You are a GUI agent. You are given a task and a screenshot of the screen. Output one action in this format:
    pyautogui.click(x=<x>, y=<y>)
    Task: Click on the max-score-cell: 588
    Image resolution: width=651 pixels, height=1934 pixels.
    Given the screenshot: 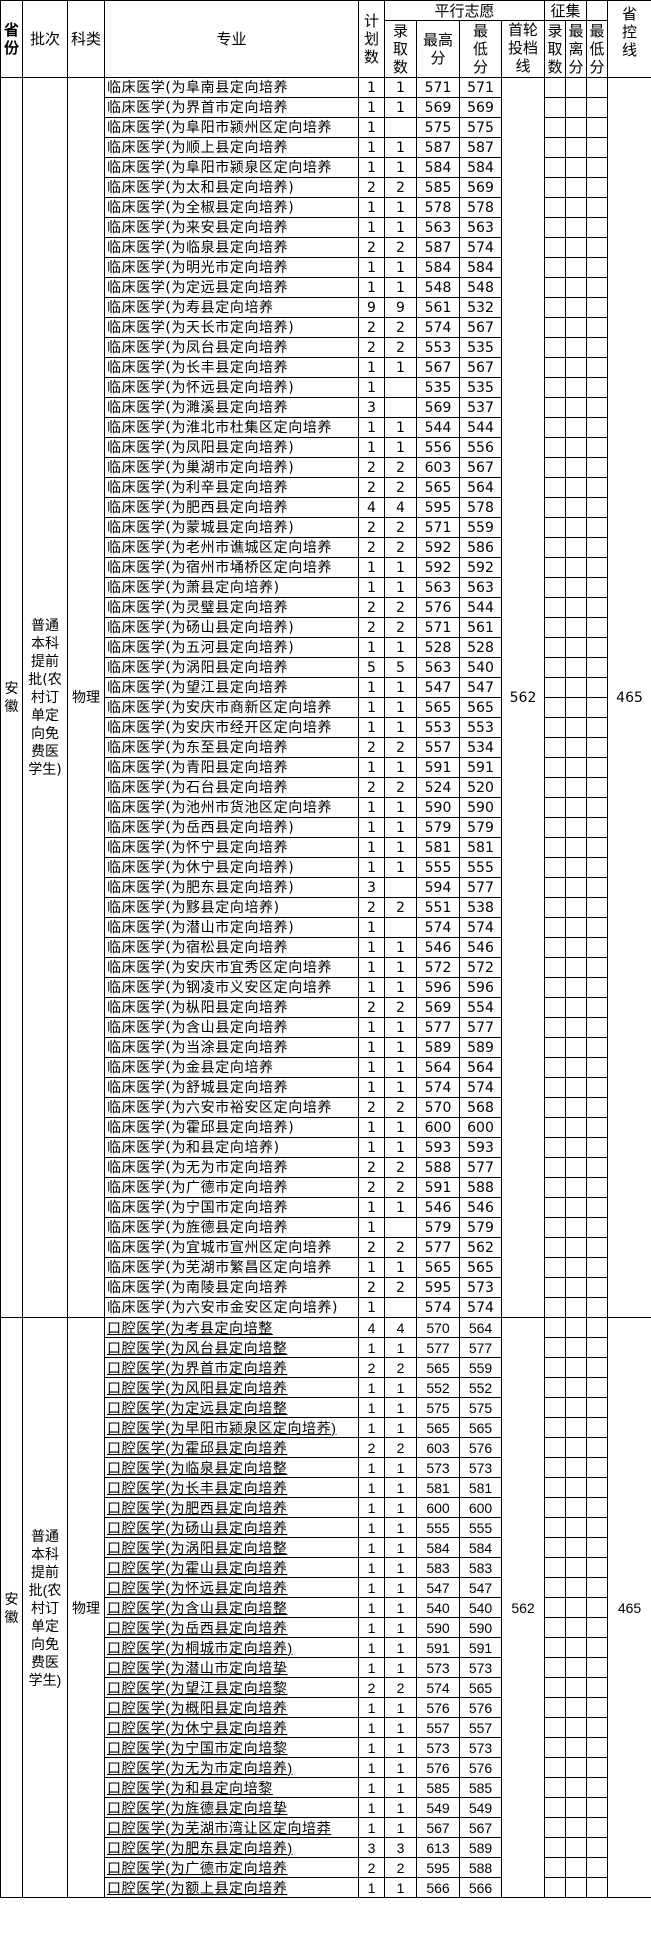 What is the action you would take?
    pyautogui.click(x=438, y=1167)
    